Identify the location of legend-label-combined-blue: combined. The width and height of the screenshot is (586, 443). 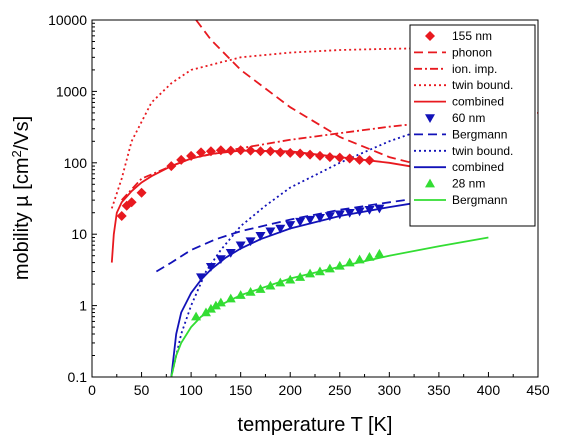
(478, 167).